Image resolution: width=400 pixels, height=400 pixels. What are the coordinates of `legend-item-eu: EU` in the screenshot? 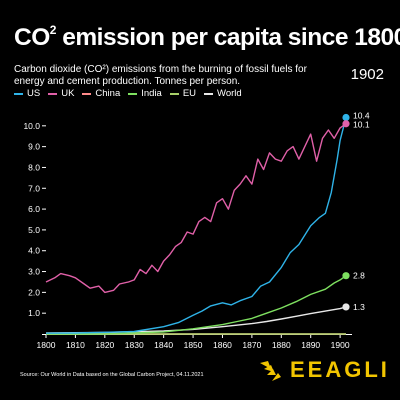 It's located at (183, 93).